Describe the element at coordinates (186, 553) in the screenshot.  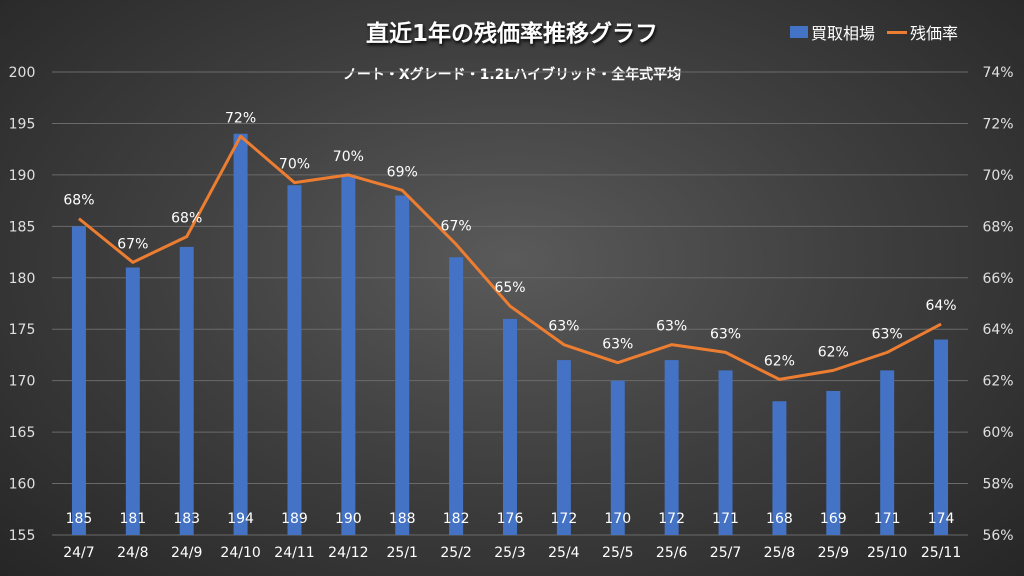
I see `x-tick-label: 24/9` at that location.